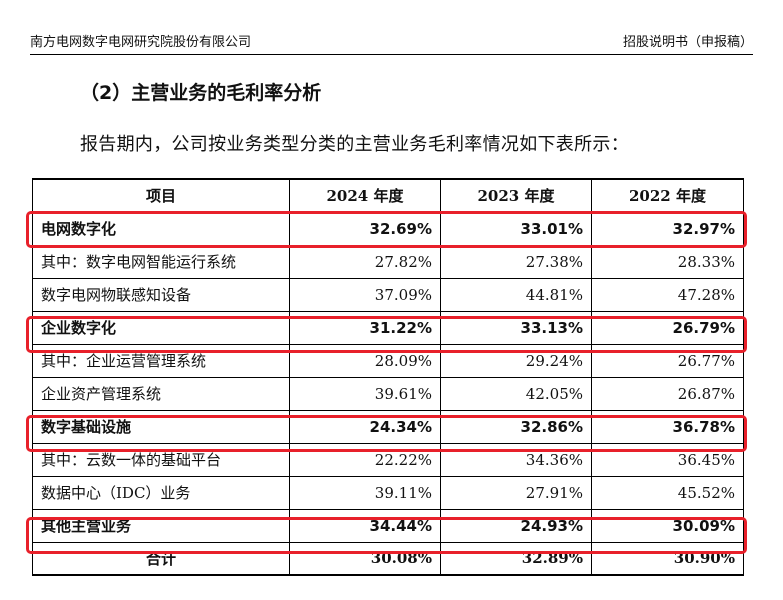  I want to click on row-item: 其他主营业务, so click(161, 525).